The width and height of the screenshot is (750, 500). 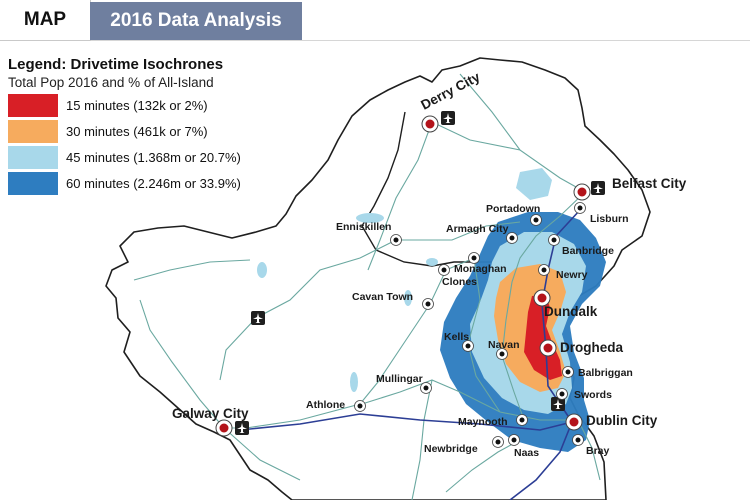 What do you see at coordinates (187, 157) in the screenshot?
I see `legend-detail: (1.368m or 20.7%)` at bounding box center [187, 157].